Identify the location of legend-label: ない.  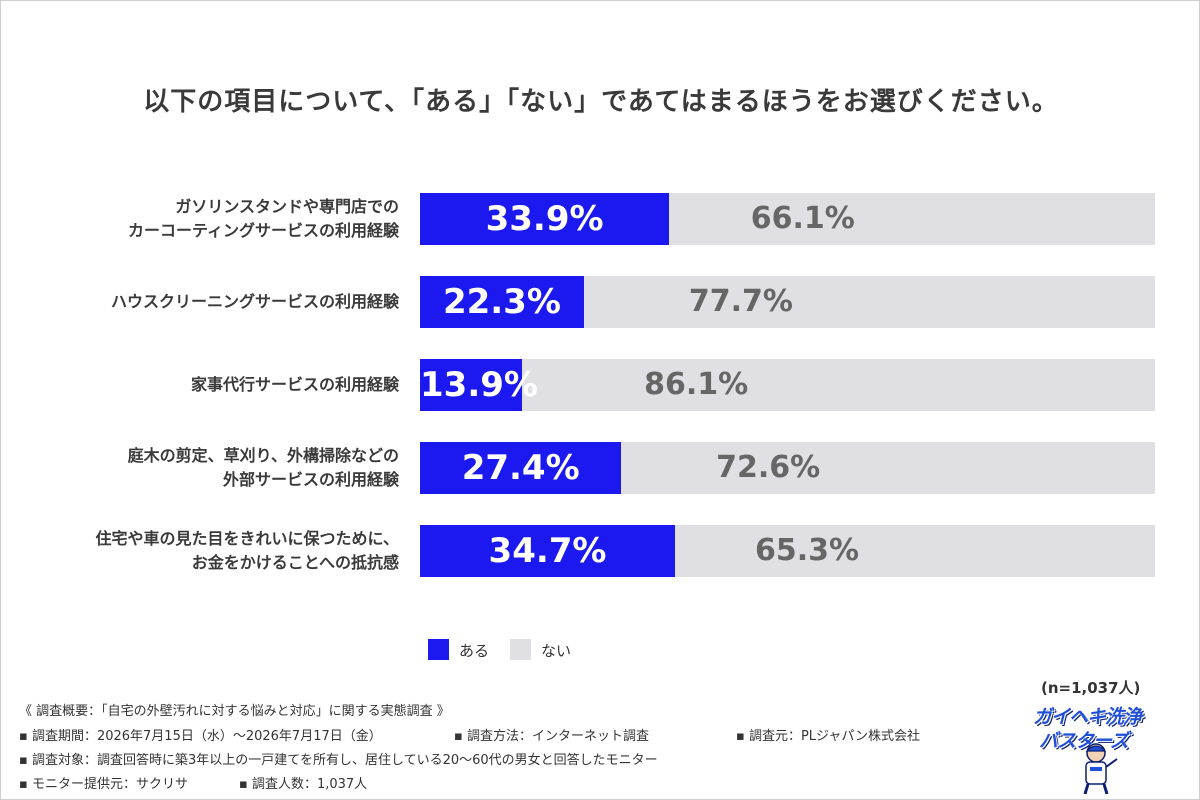
(556, 651).